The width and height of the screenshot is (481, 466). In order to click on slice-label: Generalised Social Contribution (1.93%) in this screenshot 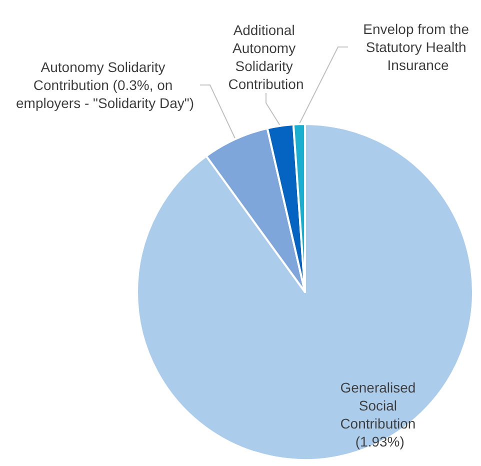, I will do `click(380, 415)`.